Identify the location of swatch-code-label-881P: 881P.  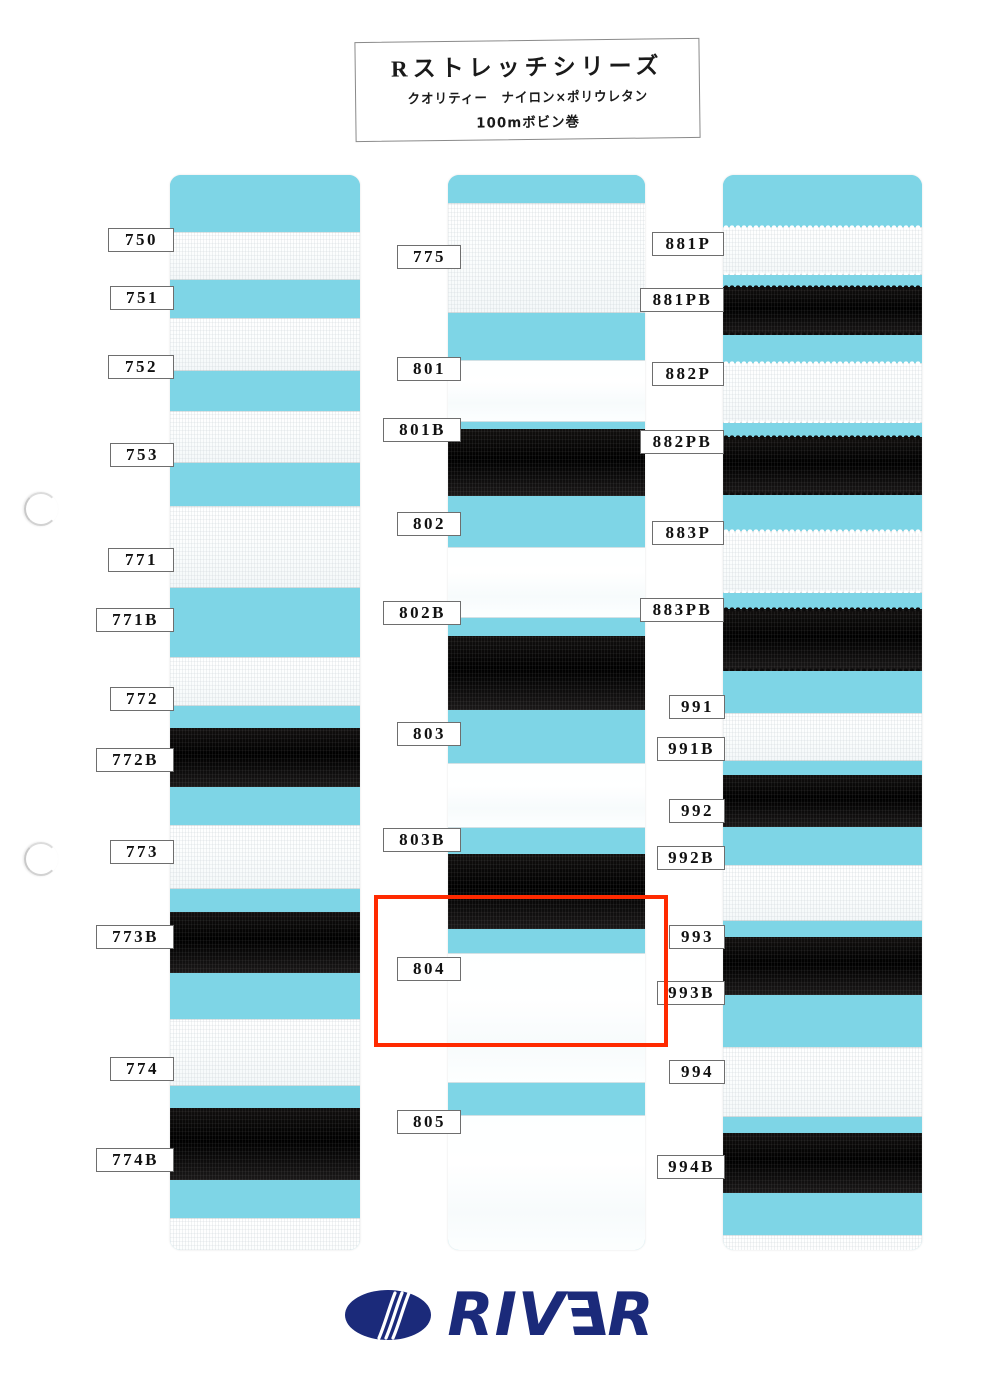
(688, 244).